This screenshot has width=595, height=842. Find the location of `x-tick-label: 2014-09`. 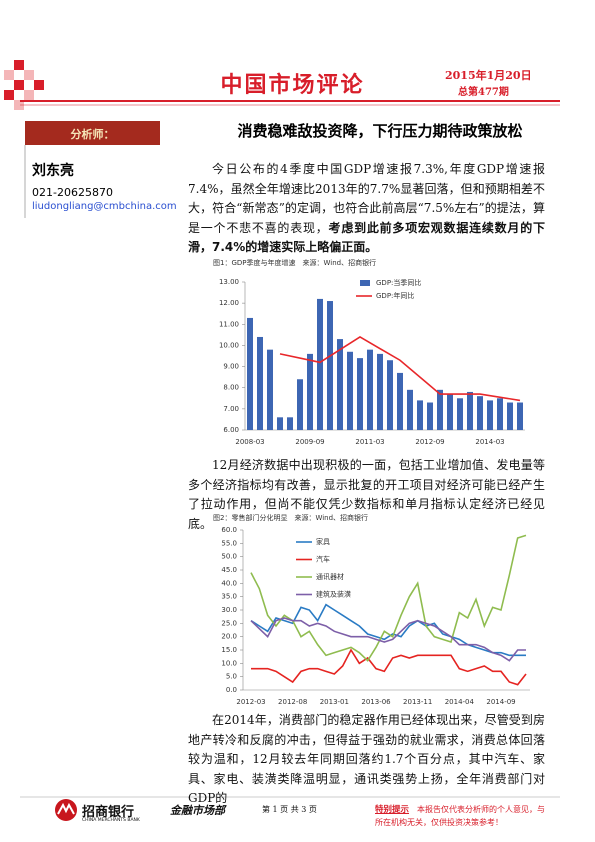

x-tick-label: 2014-09 is located at coordinates (500, 702).